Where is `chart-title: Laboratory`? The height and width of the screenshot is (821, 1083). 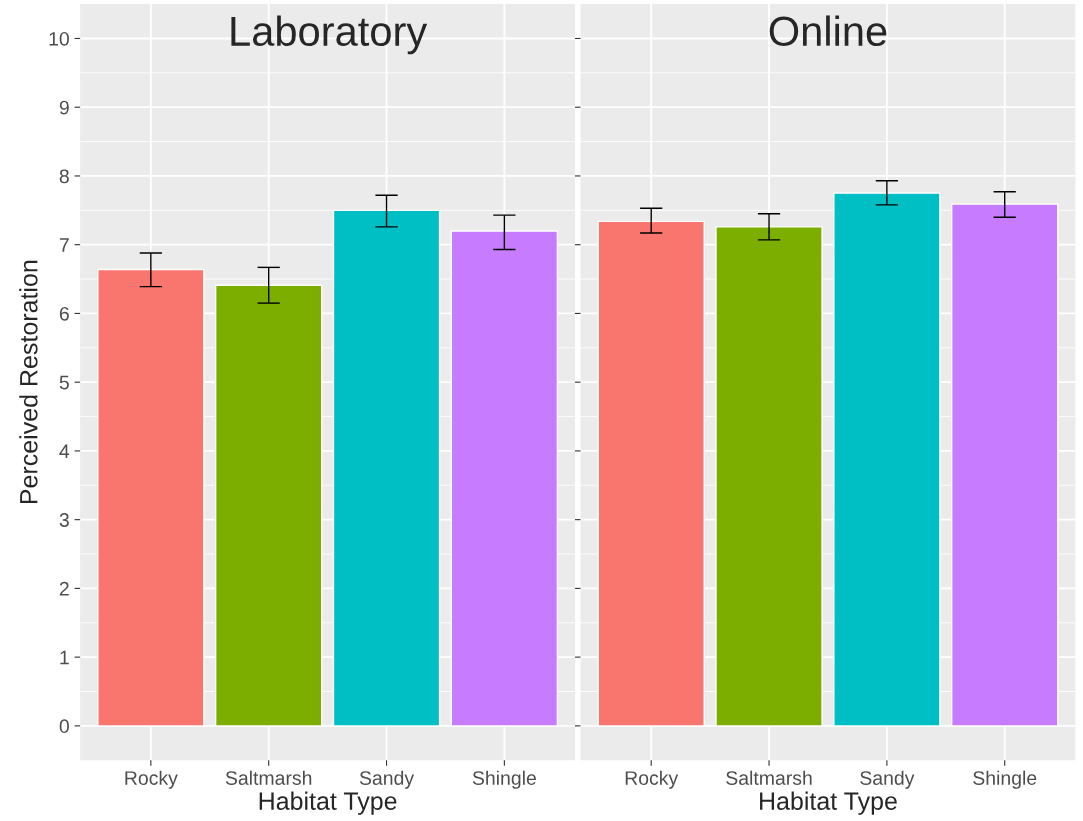 chart-title: Laboratory is located at coordinates (329, 35).